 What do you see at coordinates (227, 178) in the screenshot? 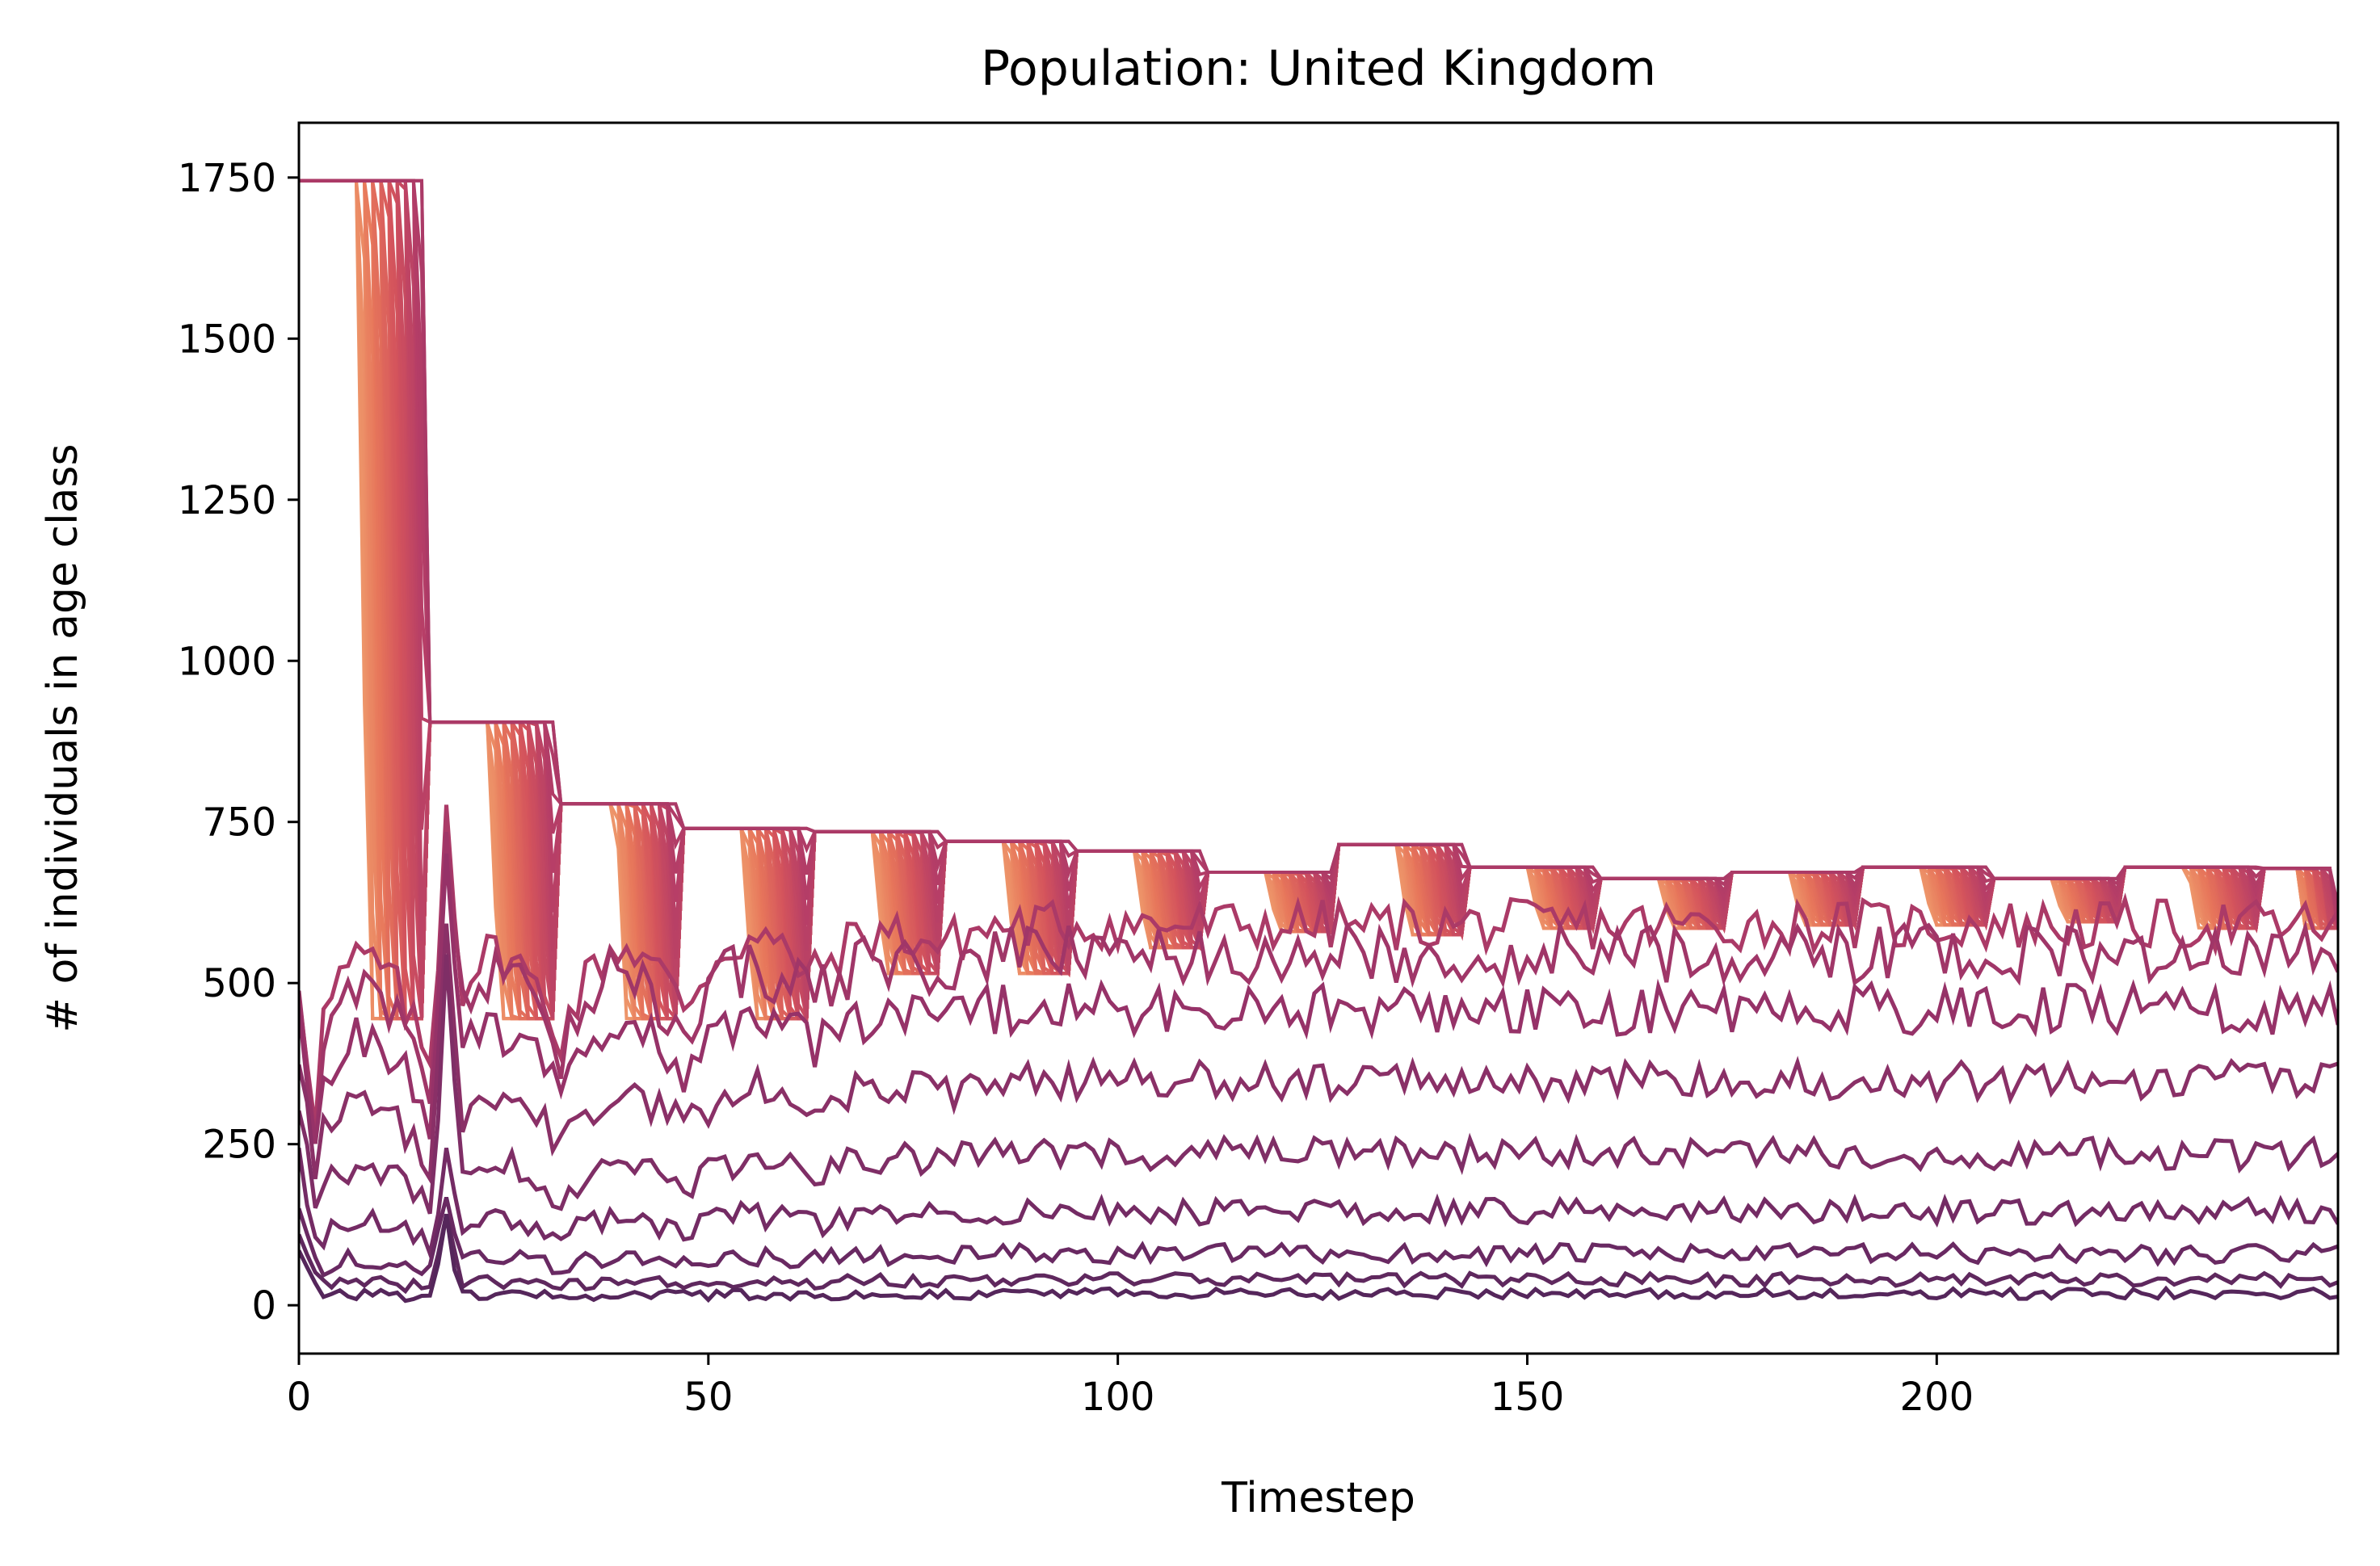
I see `y-tick-label: 1750` at bounding box center [227, 178].